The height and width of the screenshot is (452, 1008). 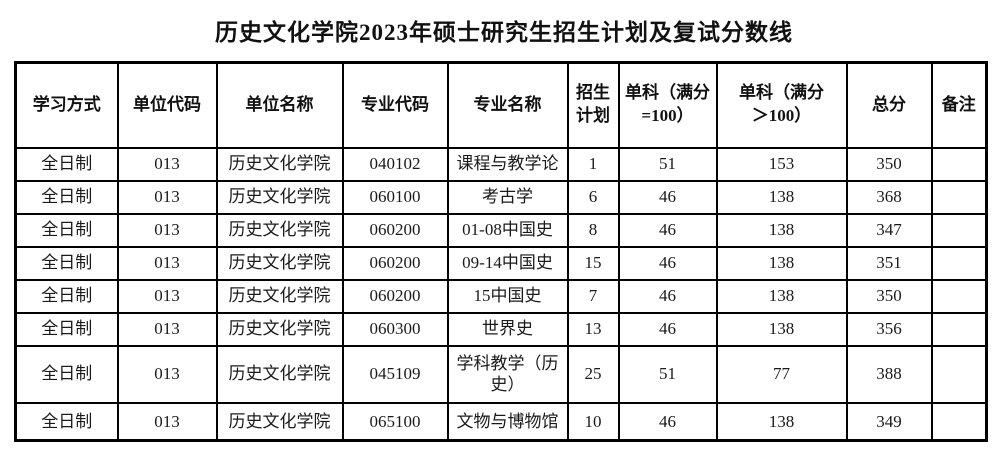 I want to click on cell-enrollment-plan: 13, so click(x=593, y=329).